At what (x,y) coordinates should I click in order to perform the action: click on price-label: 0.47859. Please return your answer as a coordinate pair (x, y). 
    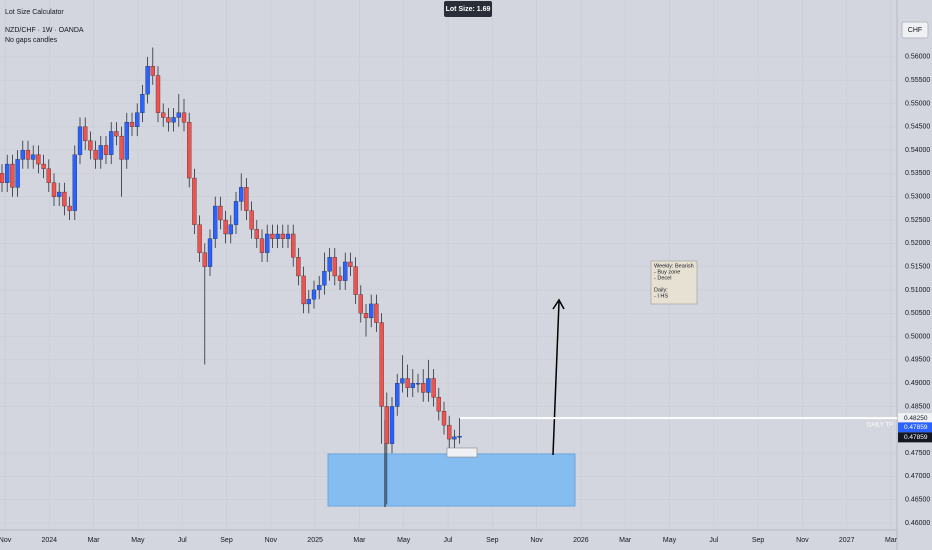
    Looking at the image, I should click on (916, 437).